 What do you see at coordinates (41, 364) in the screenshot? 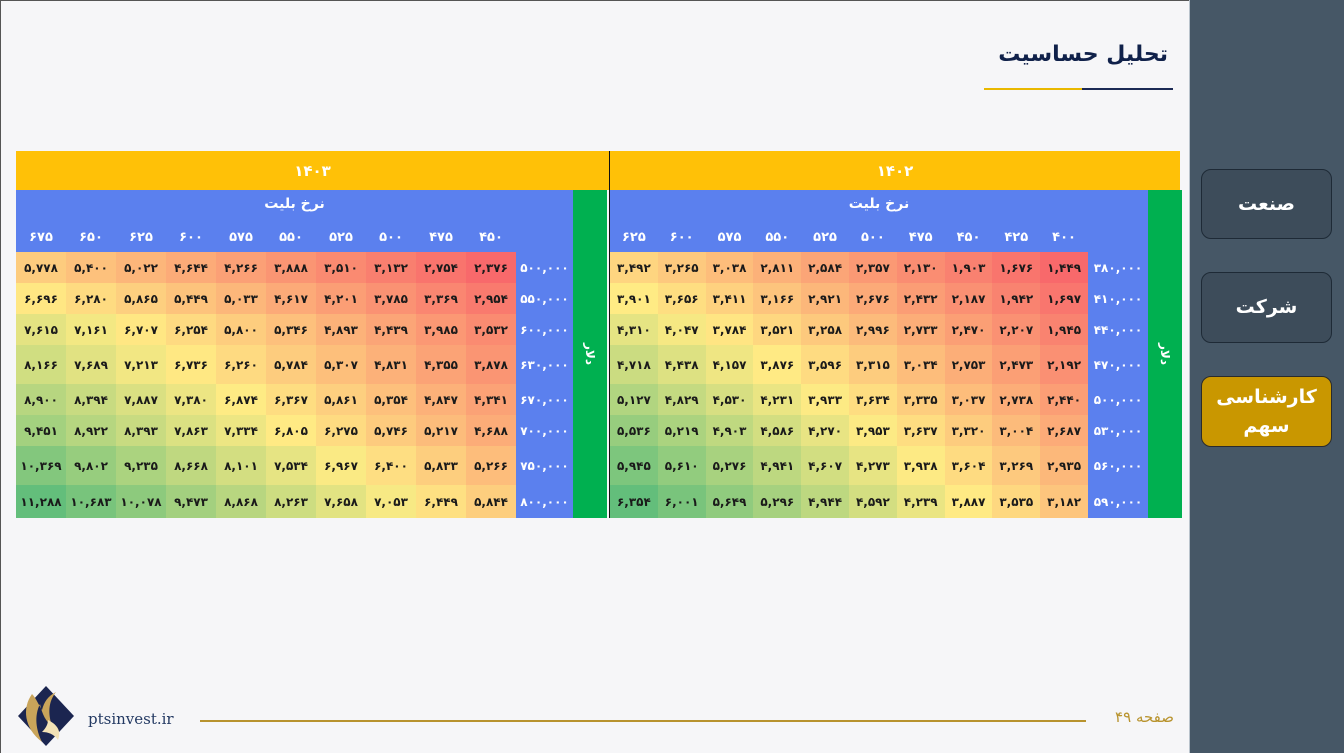
I see `sensitivity-value-cell: ۸,۱۶۶` at bounding box center [41, 364].